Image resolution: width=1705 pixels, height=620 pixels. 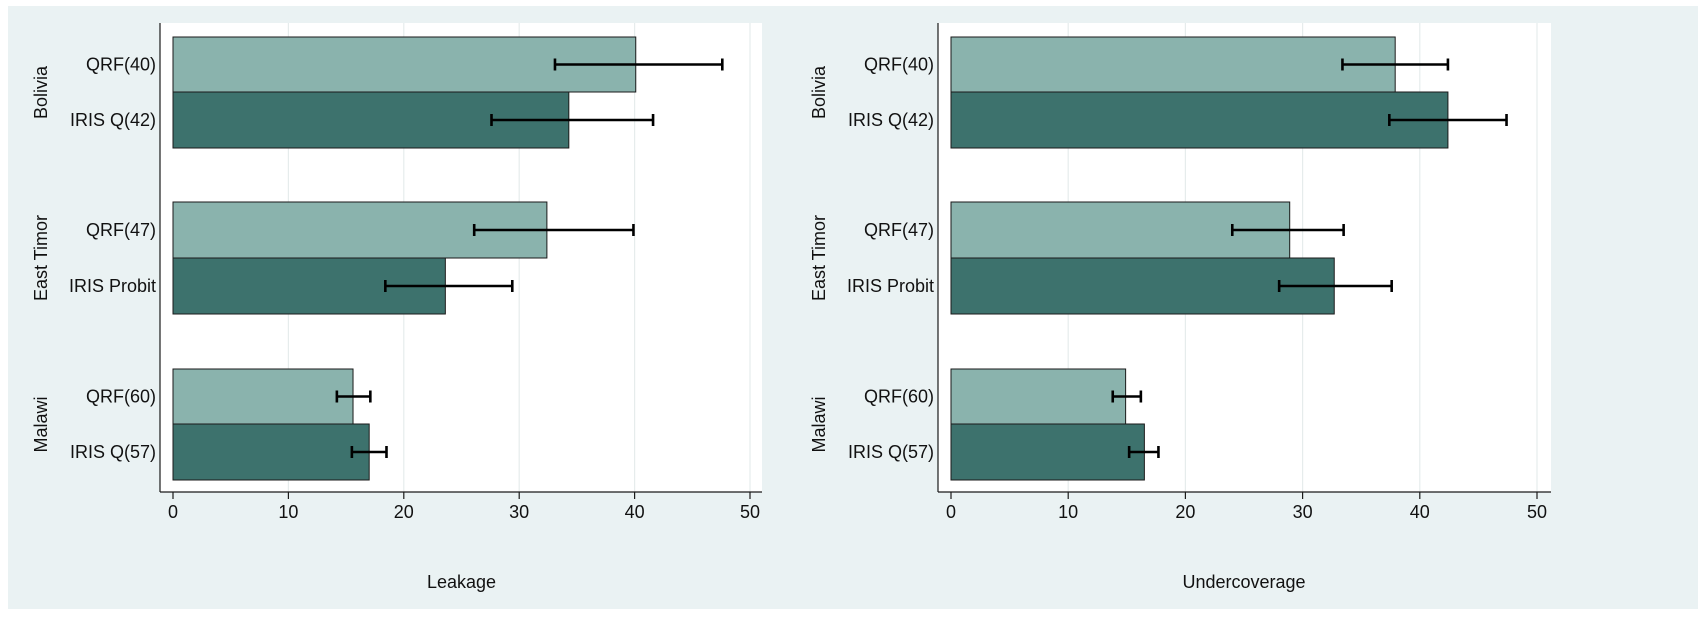 I want to click on x-axis-title: Leakage, so click(x=461, y=582).